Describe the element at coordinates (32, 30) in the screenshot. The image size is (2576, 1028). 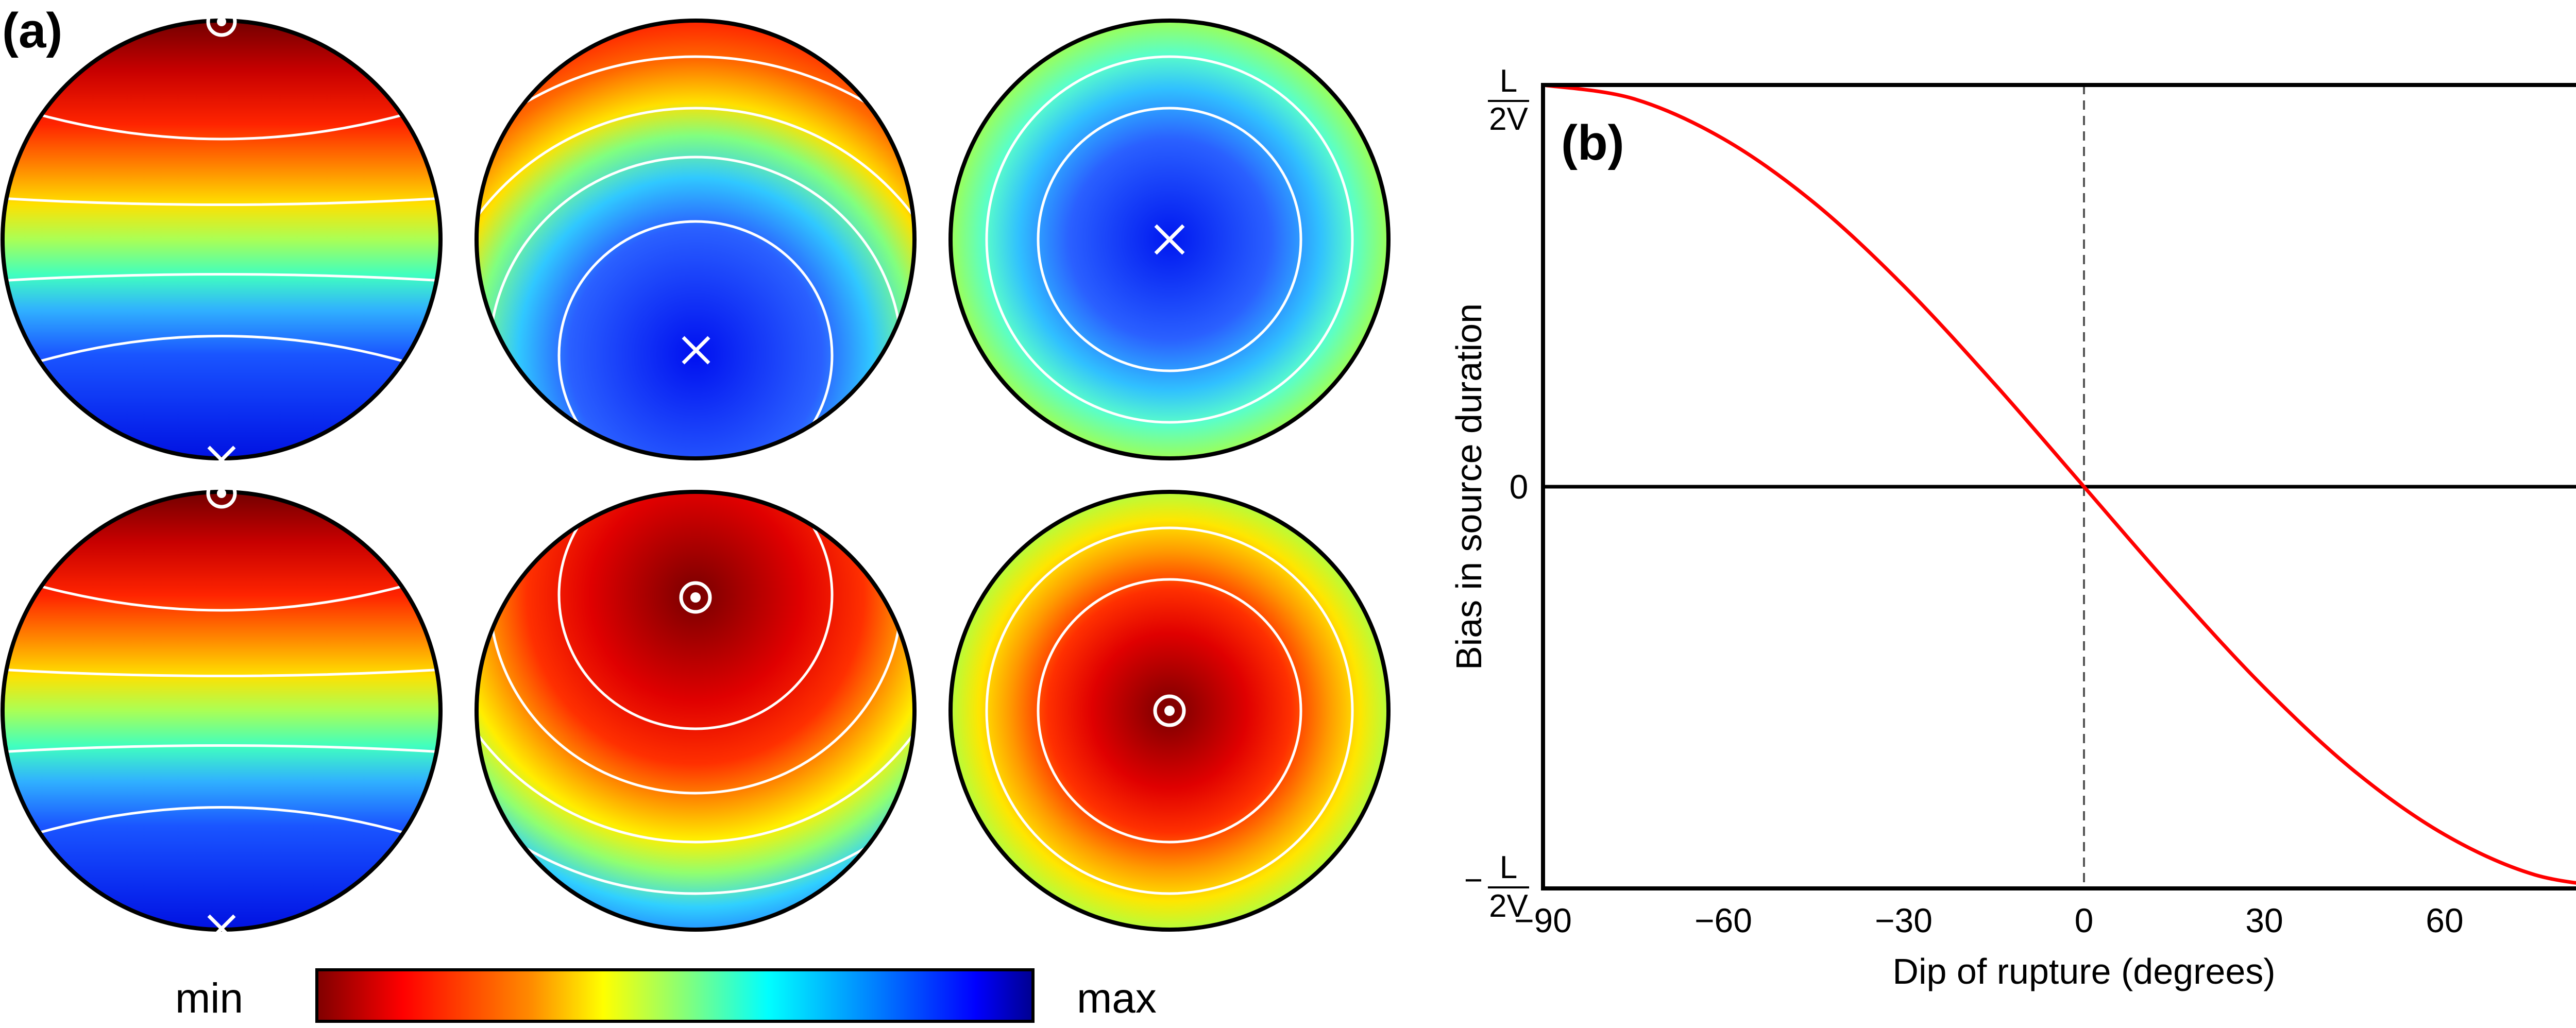
I see `panel-a-label: (a)` at that location.